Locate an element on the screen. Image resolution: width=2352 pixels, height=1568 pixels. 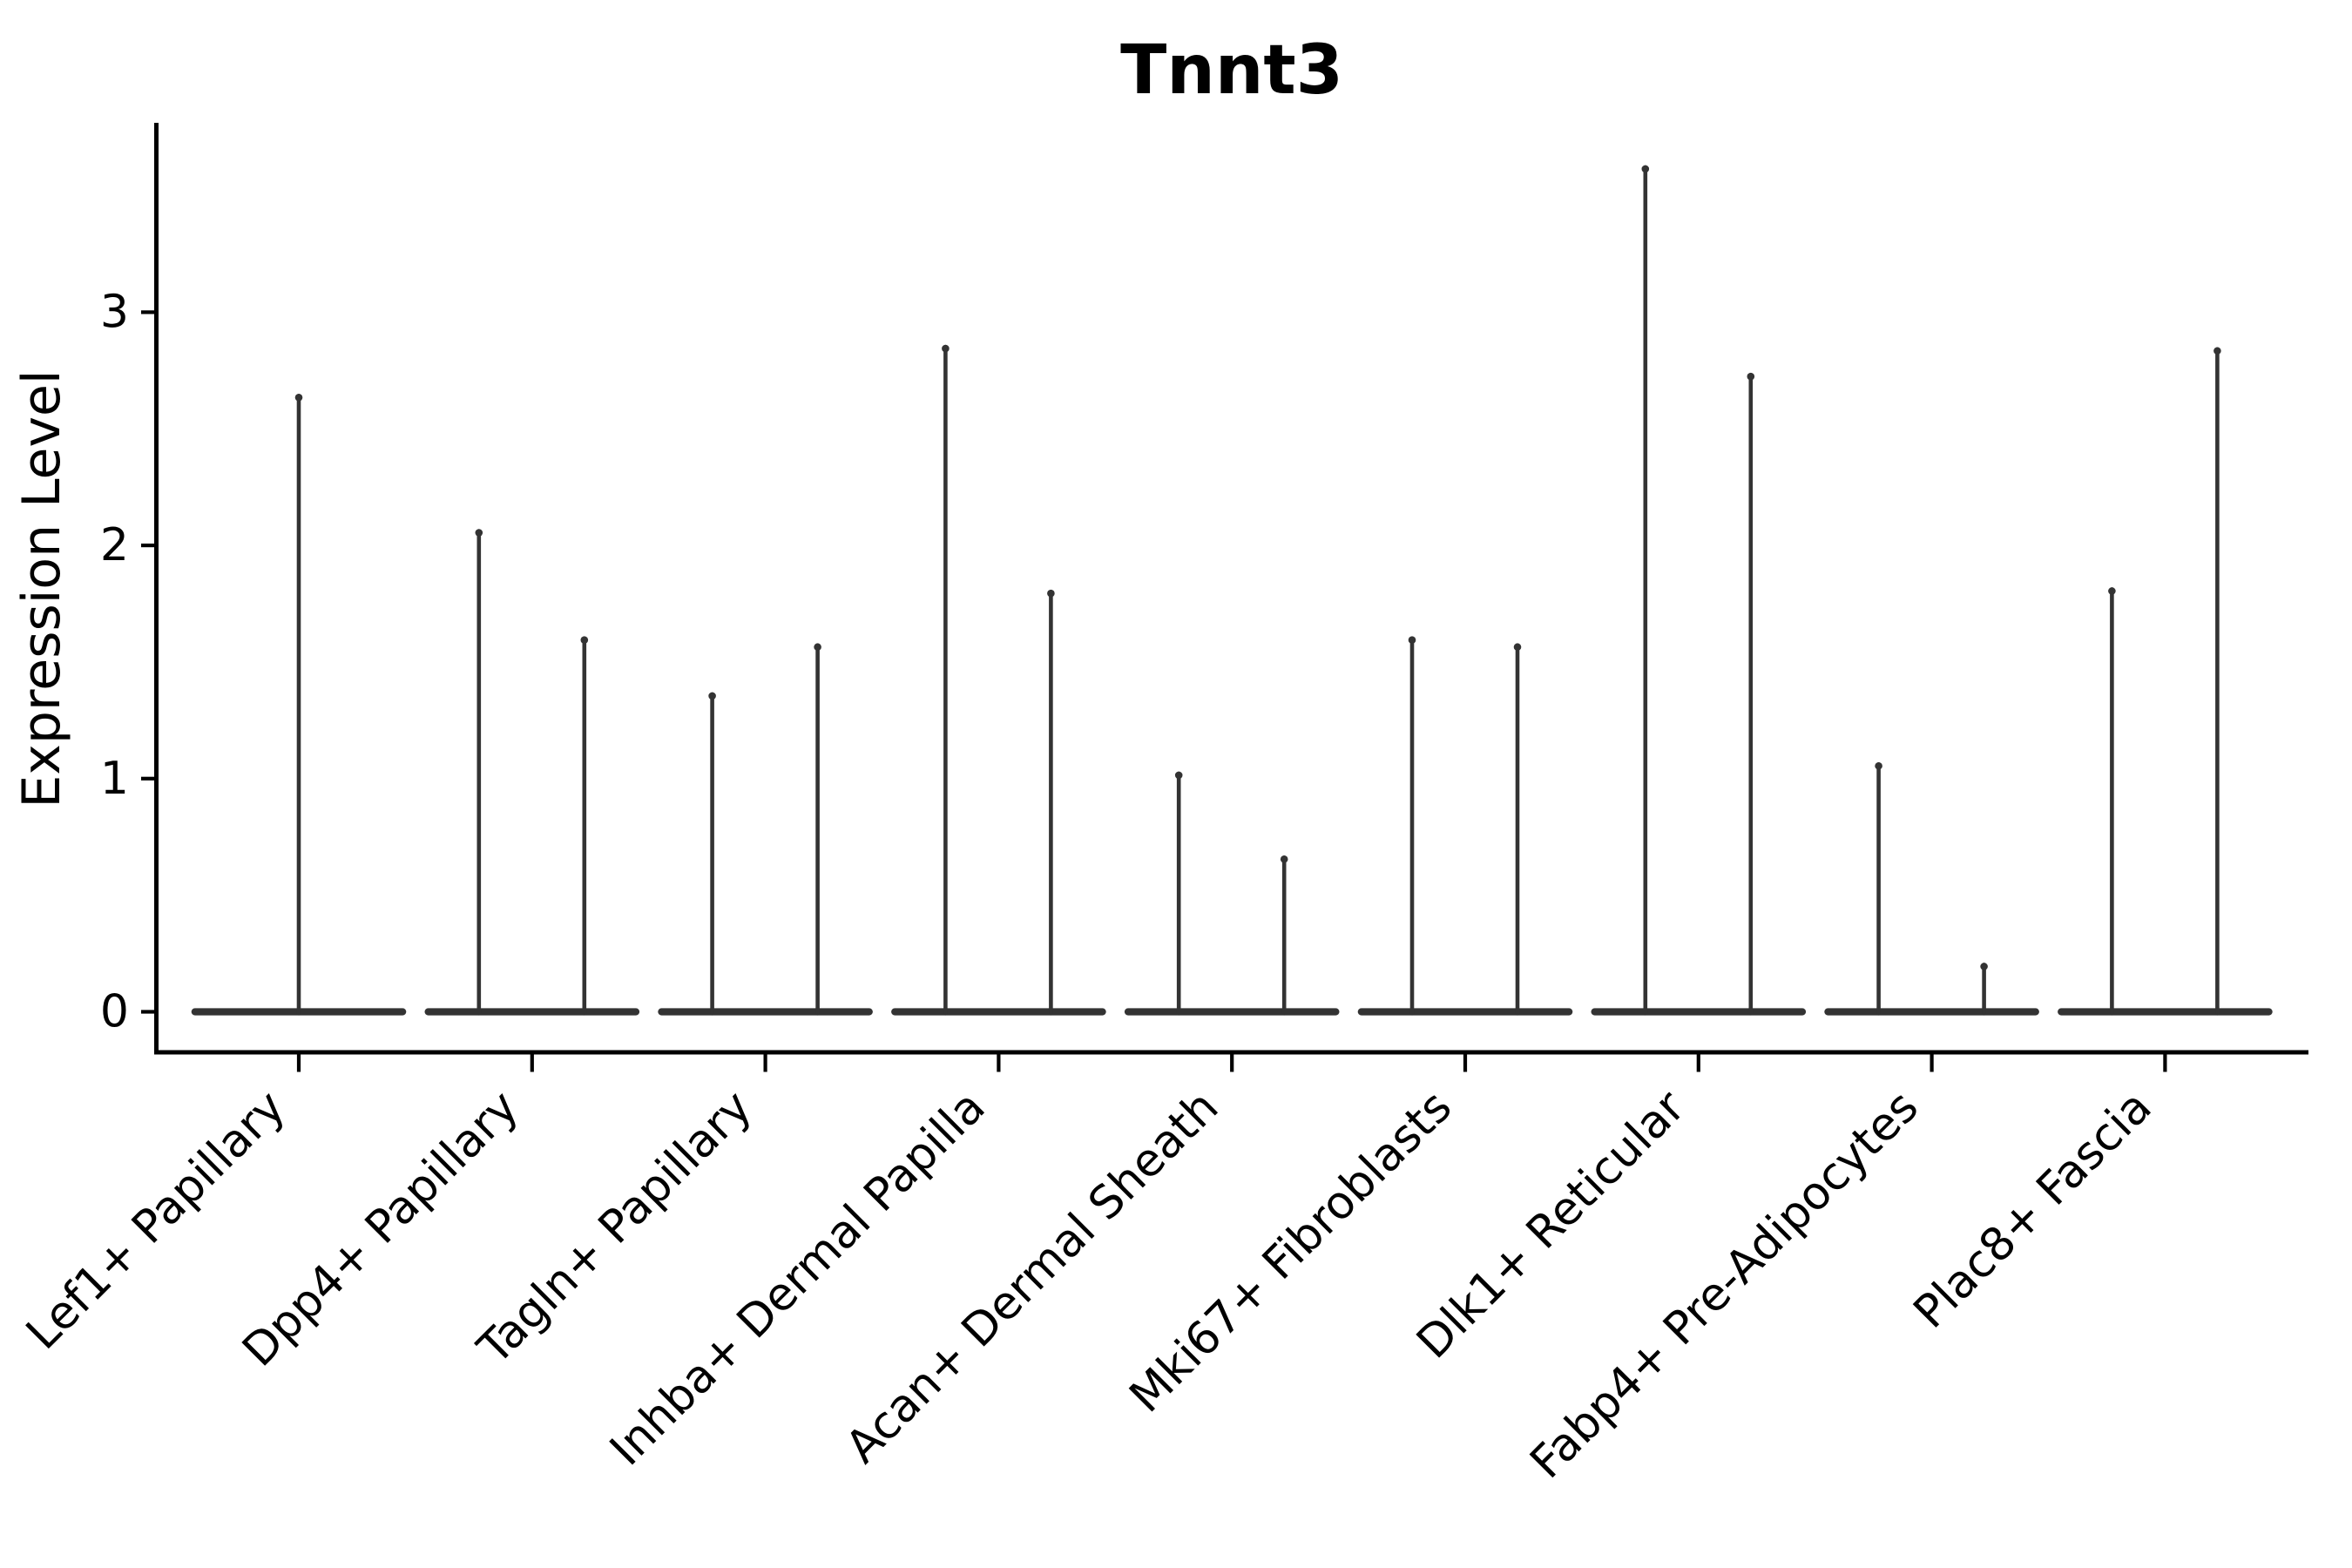
y-tick-label: 3 is located at coordinates (114, 312).